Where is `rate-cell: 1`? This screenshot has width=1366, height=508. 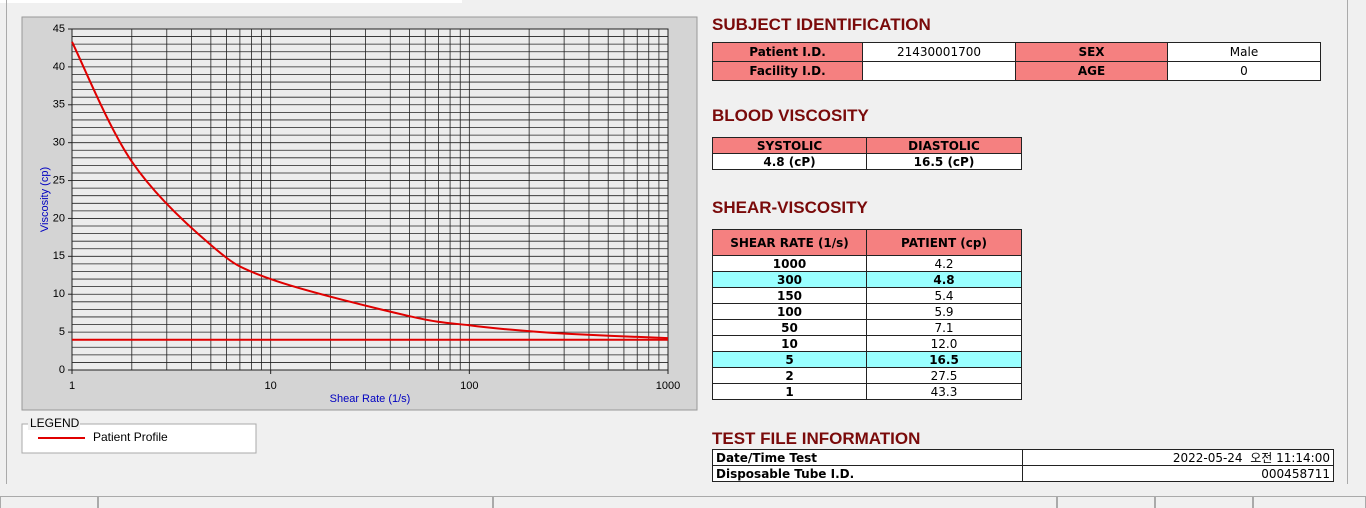
rate-cell: 1 is located at coordinates (789, 391).